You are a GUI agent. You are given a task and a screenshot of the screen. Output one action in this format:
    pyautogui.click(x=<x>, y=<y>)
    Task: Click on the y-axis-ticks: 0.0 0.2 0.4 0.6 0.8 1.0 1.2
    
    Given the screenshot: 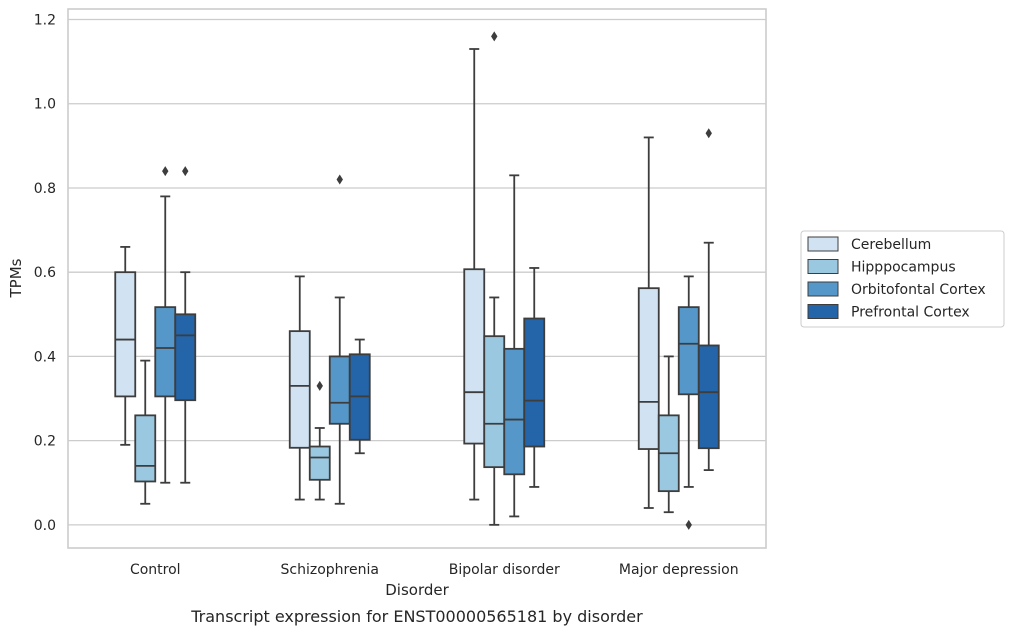 What is the action you would take?
    pyautogui.click(x=45, y=273)
    